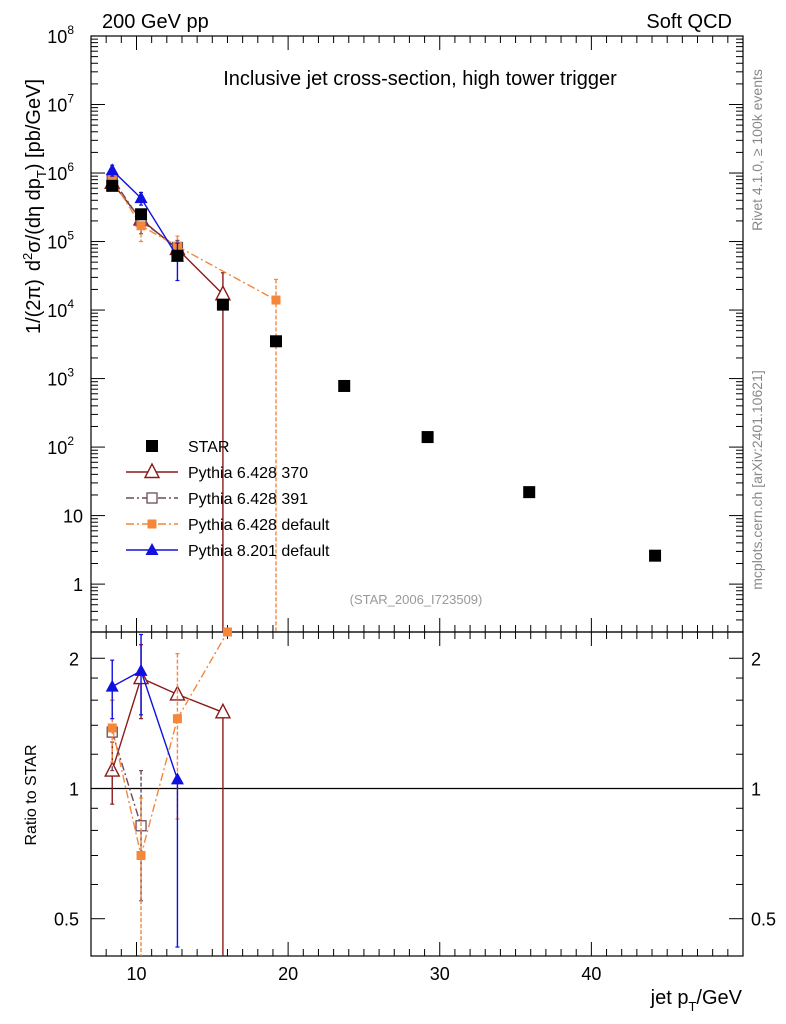 This screenshot has width=786, height=1024. What do you see at coordinates (60, 241) in the screenshot?
I see `main-y-tick-label: 10⁵` at bounding box center [60, 241].